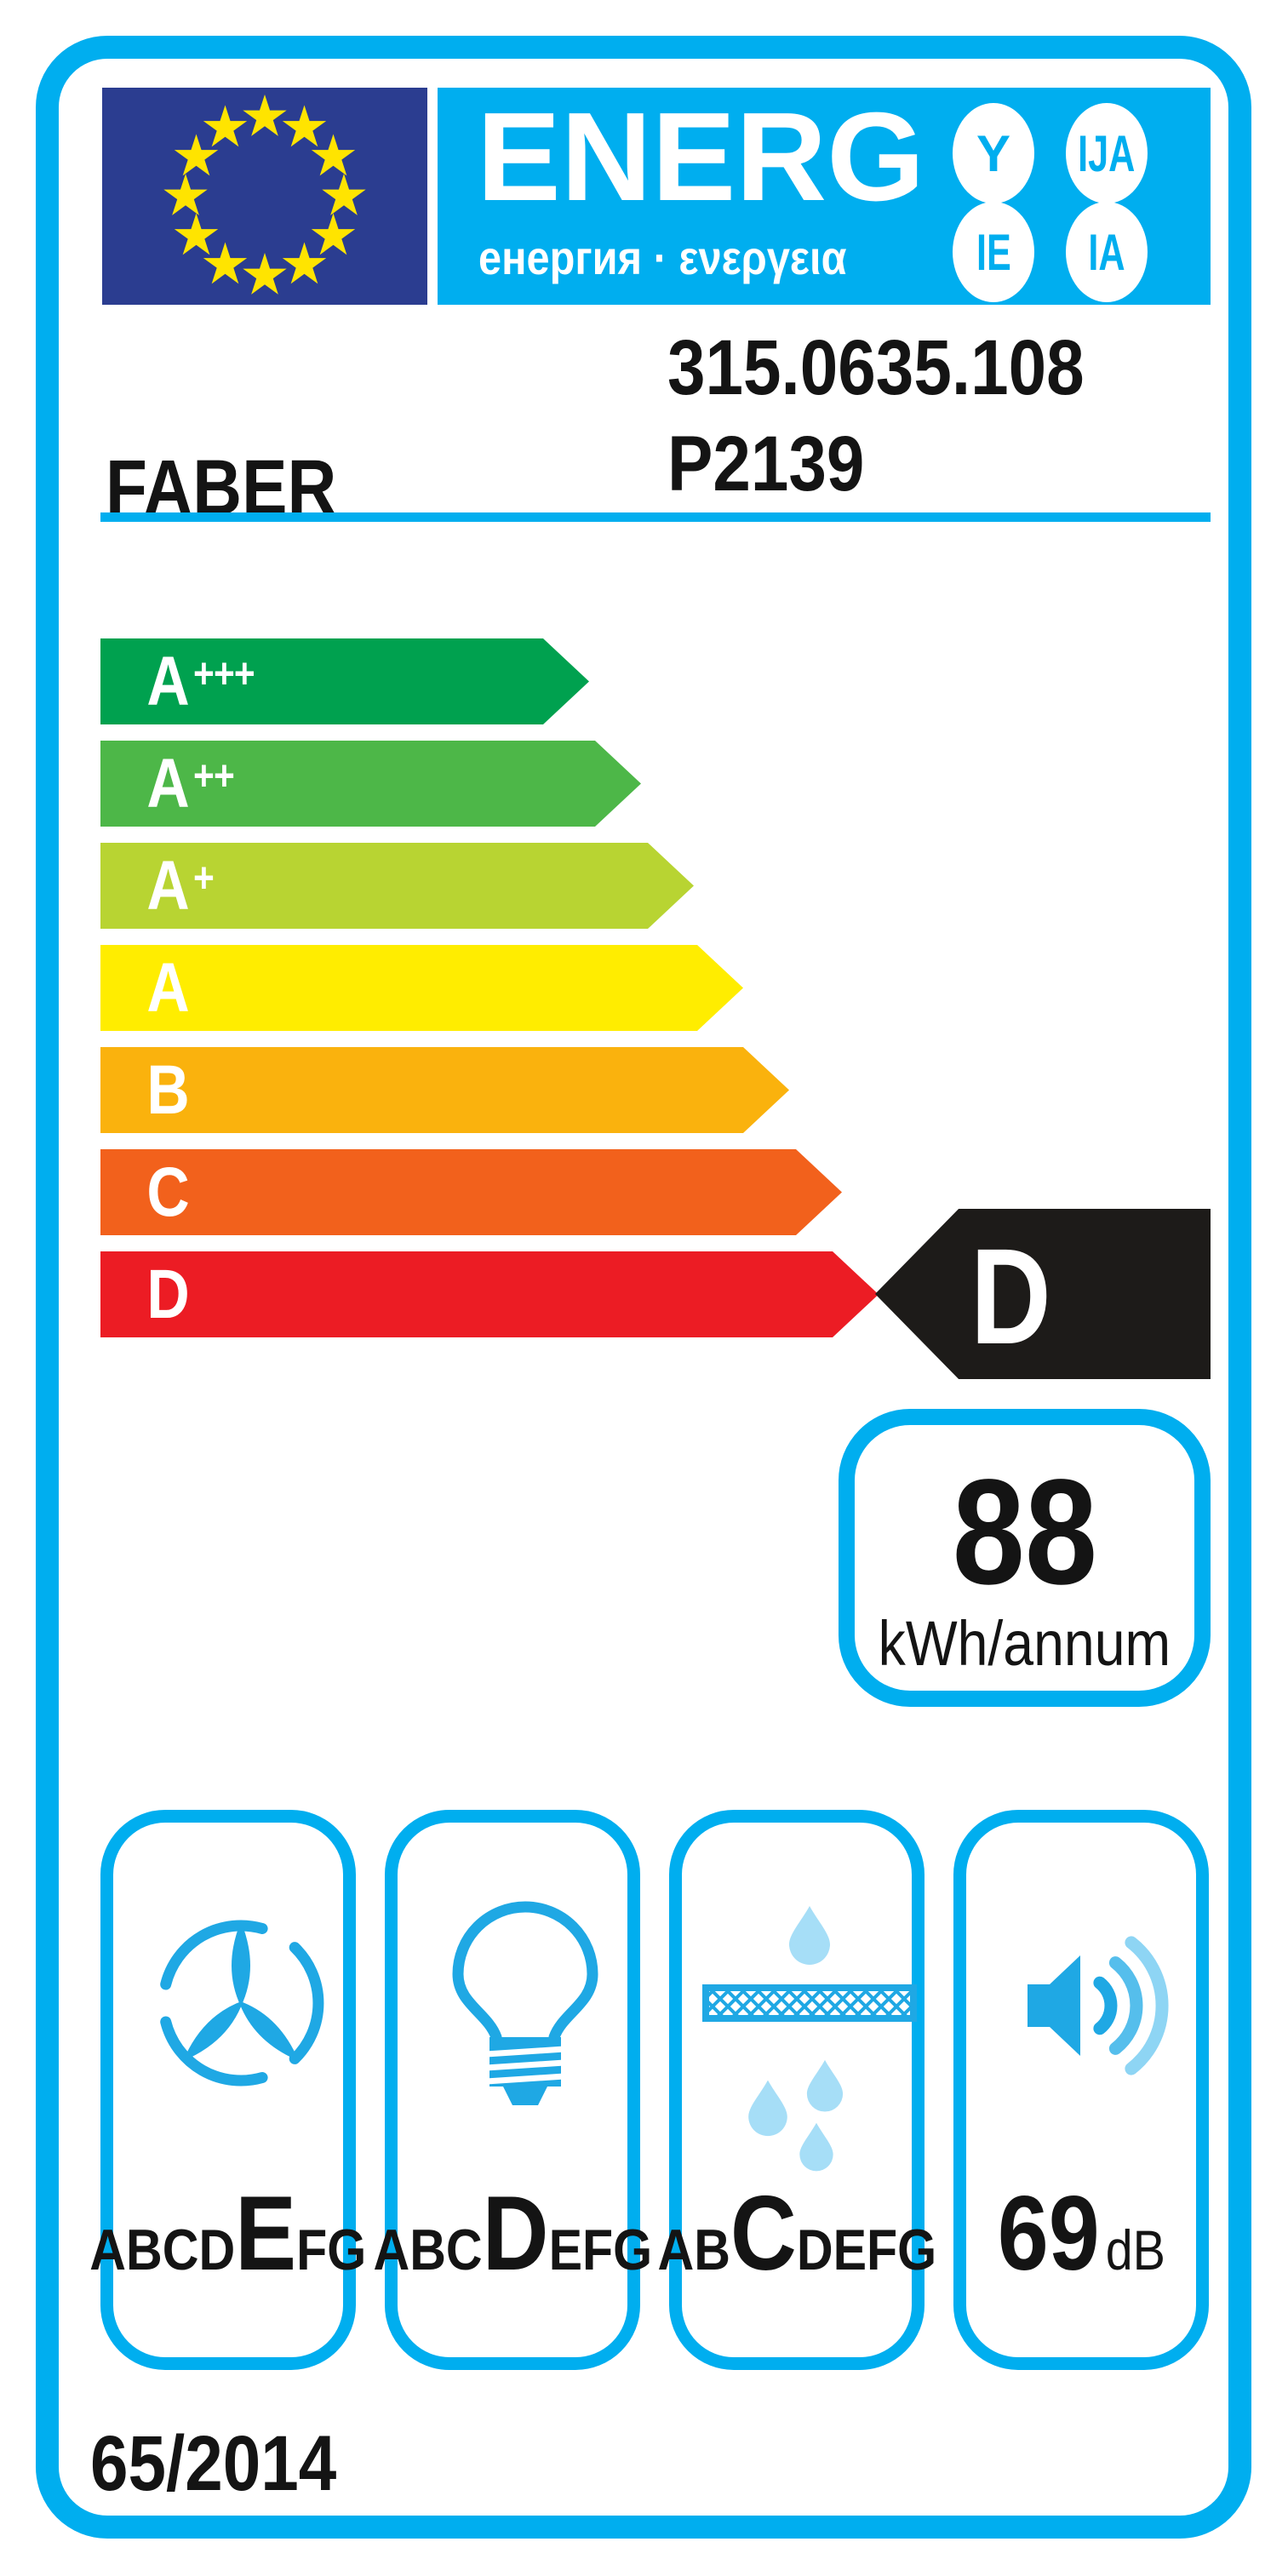 This screenshot has width=1288, height=2576. Describe the element at coordinates (266, 2234) in the screenshot. I see `class-letter-highlight: E` at that location.